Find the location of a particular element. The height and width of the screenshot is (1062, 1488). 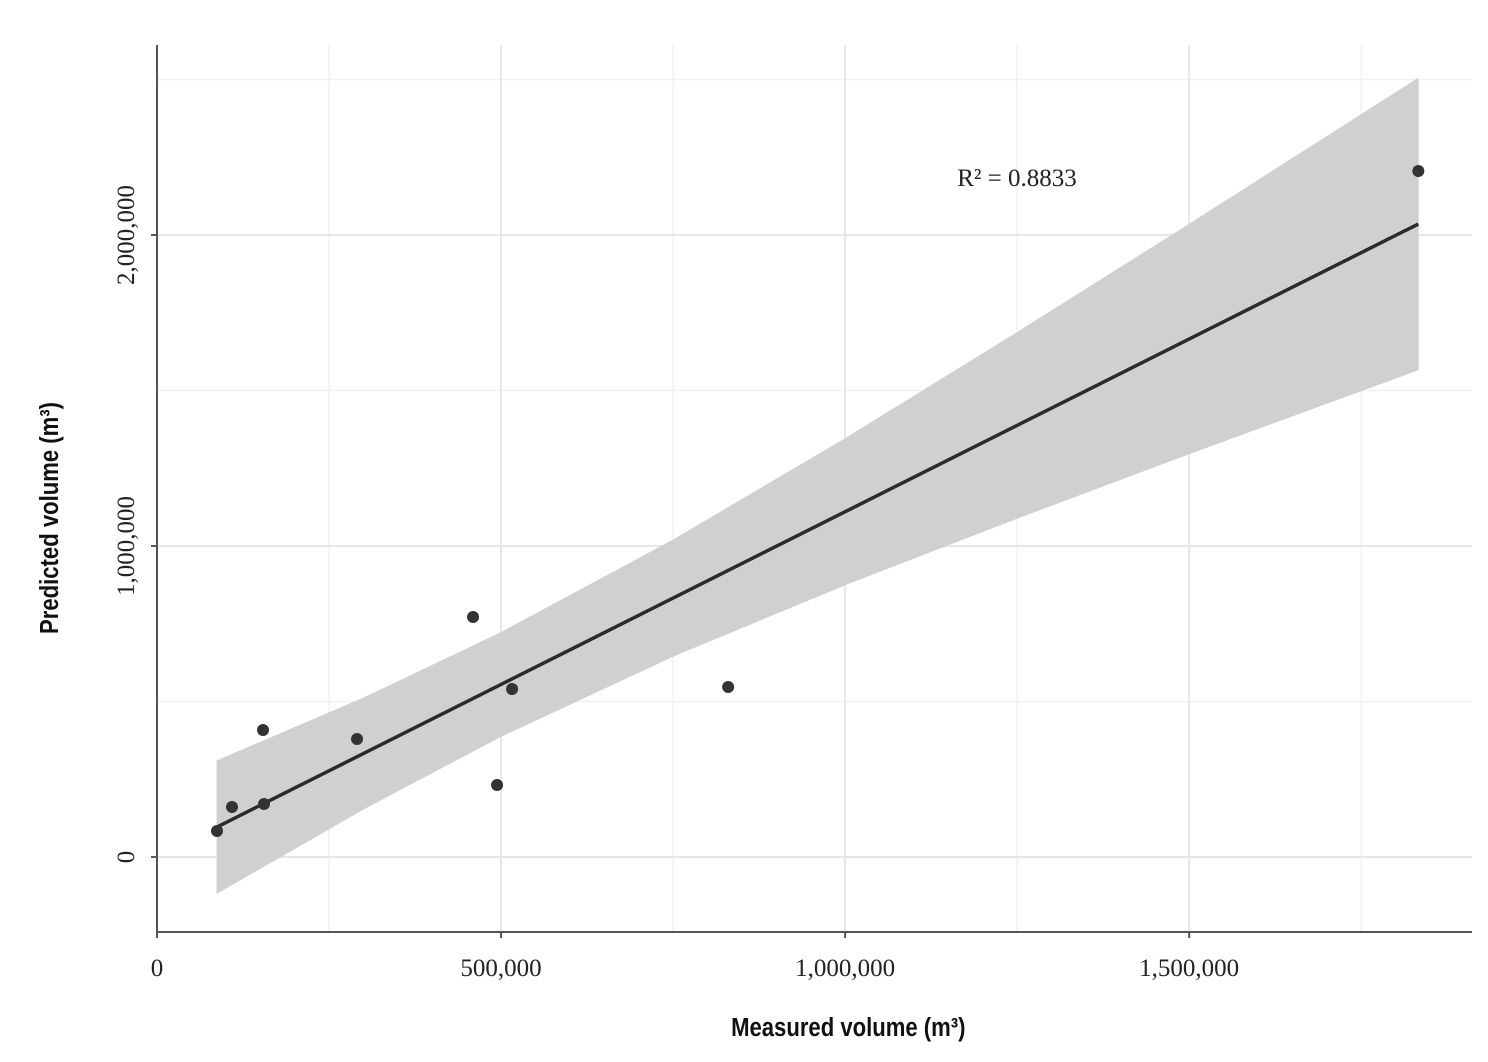

y-tick-label: 0 is located at coordinates (126, 857).